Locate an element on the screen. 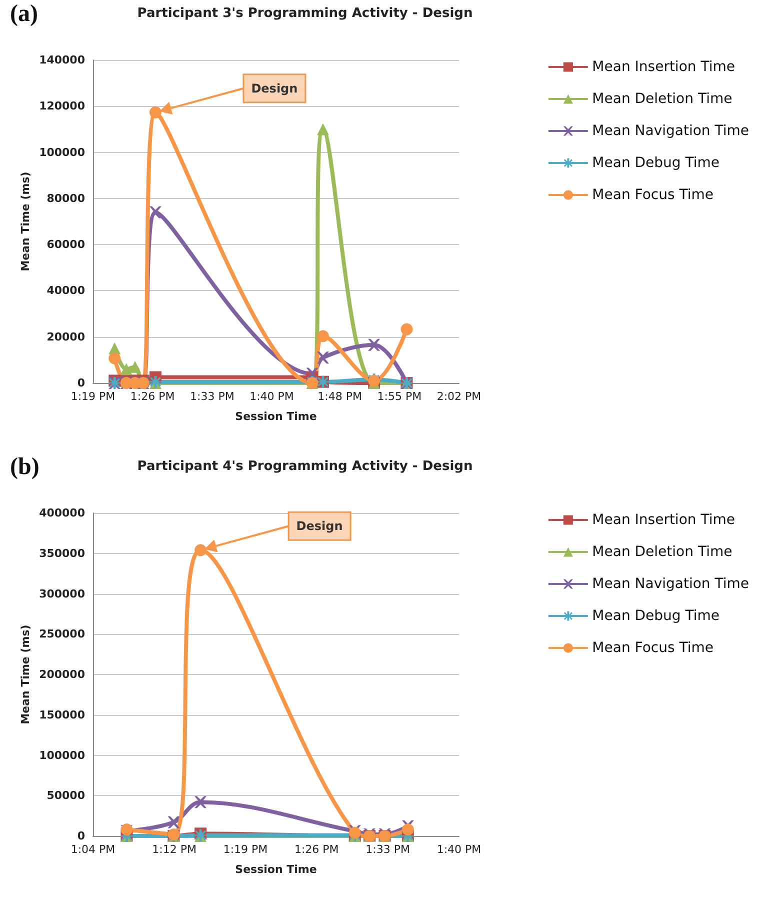 The width and height of the screenshot is (759, 907). y-tick-label: 150000 is located at coordinates (62, 715).